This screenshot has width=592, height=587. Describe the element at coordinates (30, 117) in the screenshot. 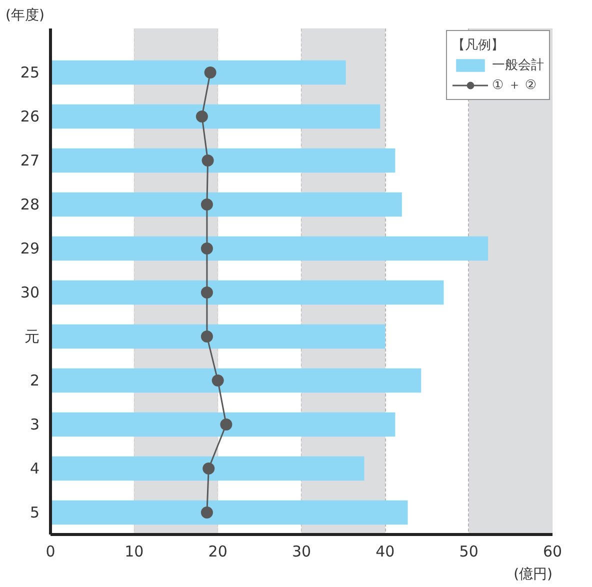

I see `y-tick-label: 26` at that location.